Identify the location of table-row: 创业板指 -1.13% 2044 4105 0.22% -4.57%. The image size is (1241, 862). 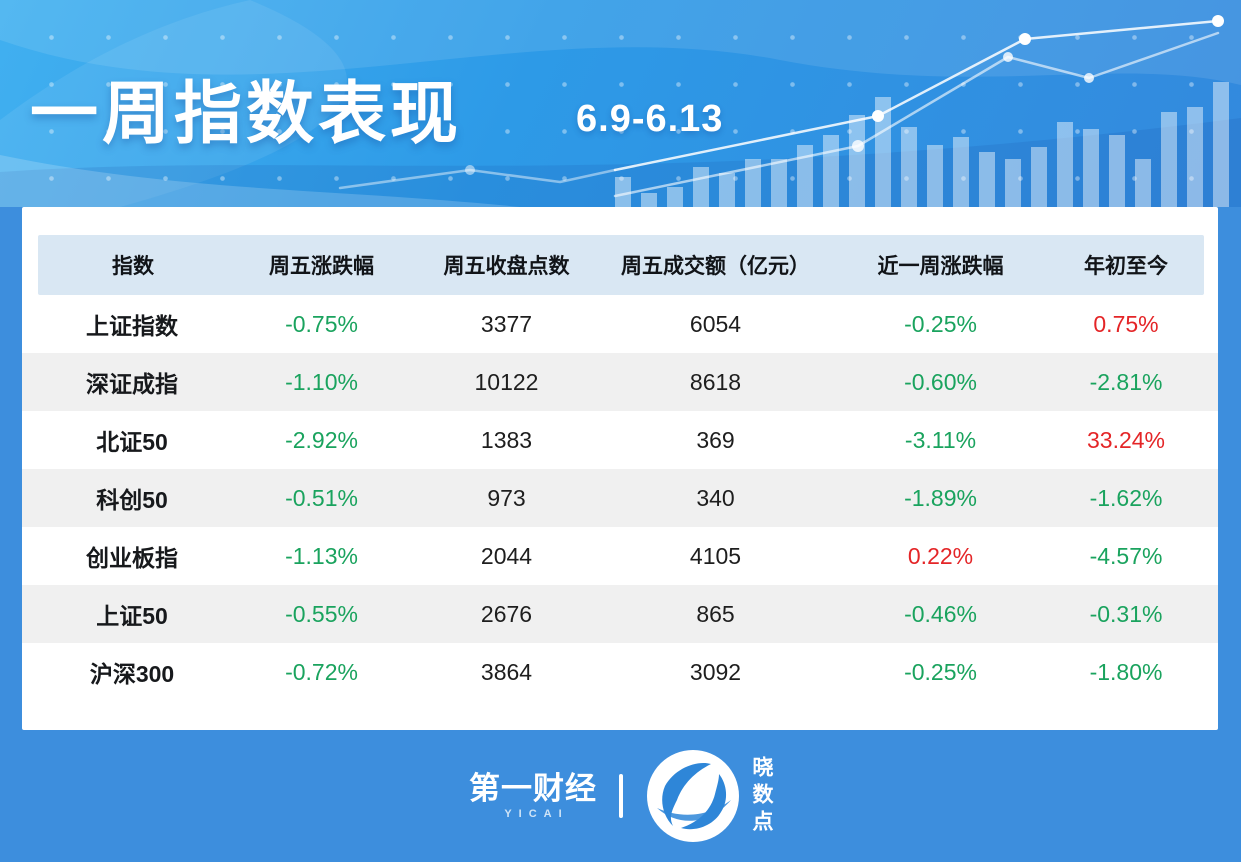
(620, 556).